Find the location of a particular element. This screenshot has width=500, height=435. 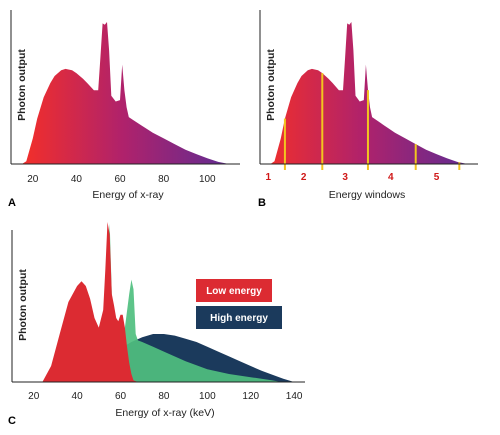

panel-label-b: B is located at coordinates (262, 203).